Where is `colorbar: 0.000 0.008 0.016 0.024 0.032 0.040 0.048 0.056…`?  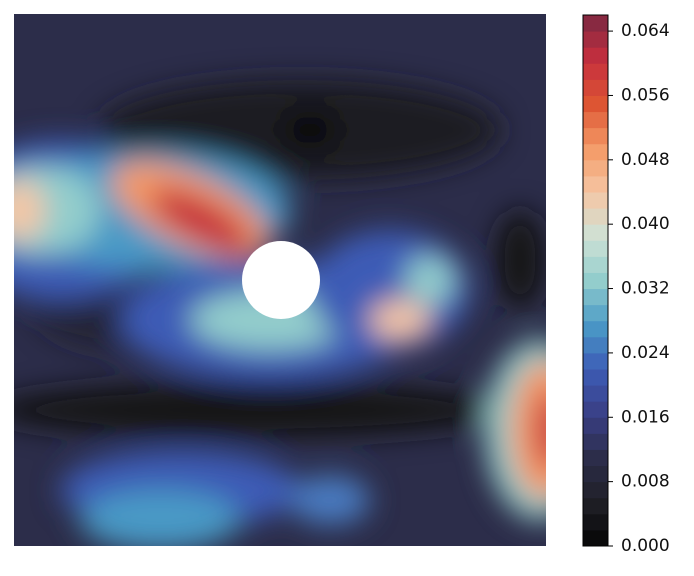 colorbar: 0.000 0.008 0.016 0.024 0.032 0.040 0.048 0.056… is located at coordinates (626, 285).